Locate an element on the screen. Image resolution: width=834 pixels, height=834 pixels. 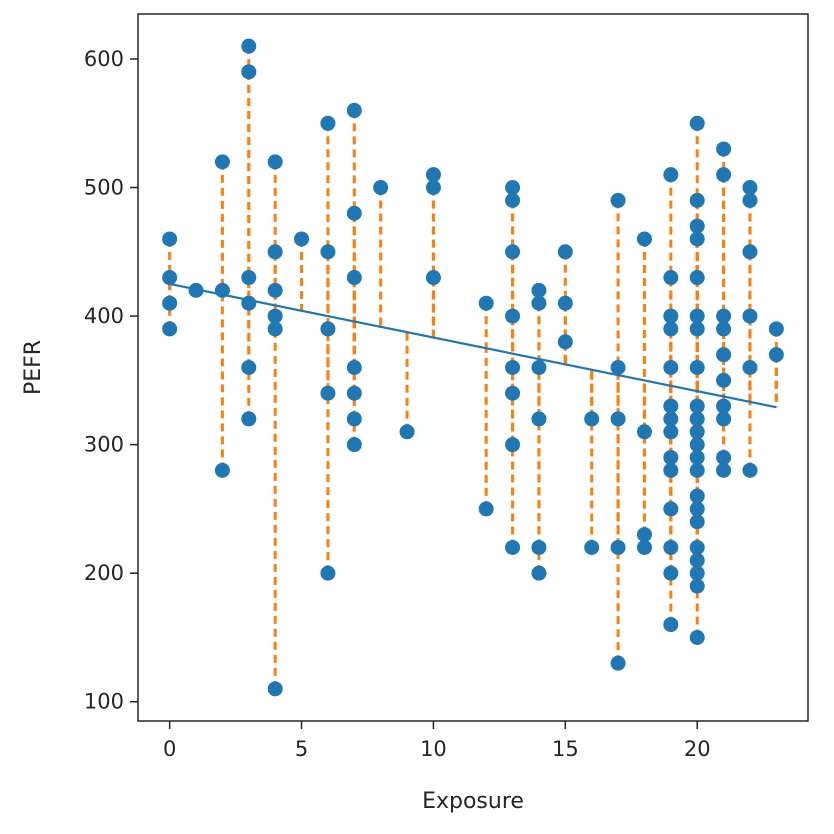
x-tick-label: 5 is located at coordinates (301, 749).